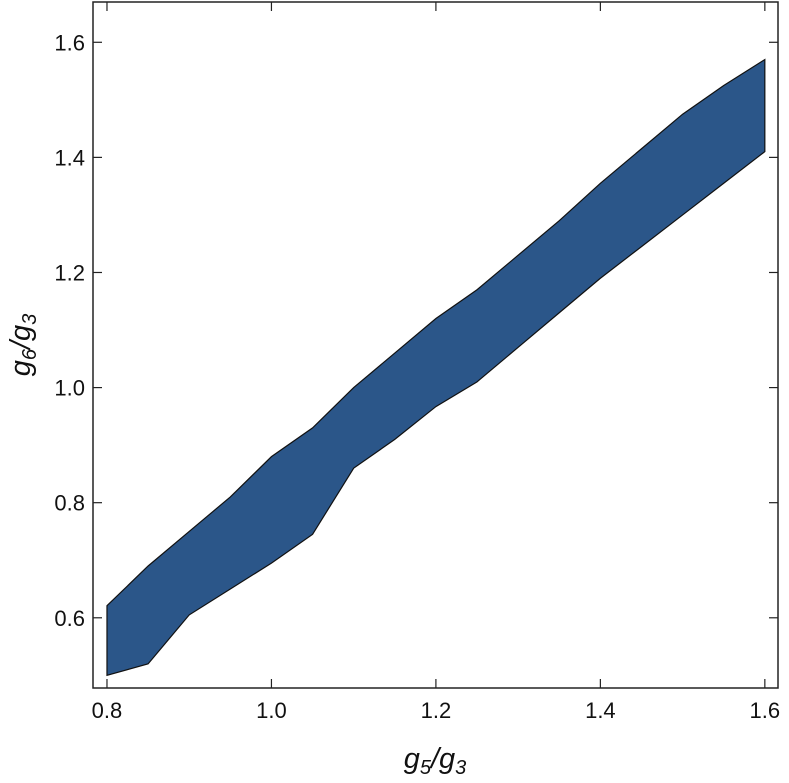 The height and width of the screenshot is (783, 789). Describe the element at coordinates (69, 42) in the screenshot. I see `y-tick-label: 1.6` at that location.